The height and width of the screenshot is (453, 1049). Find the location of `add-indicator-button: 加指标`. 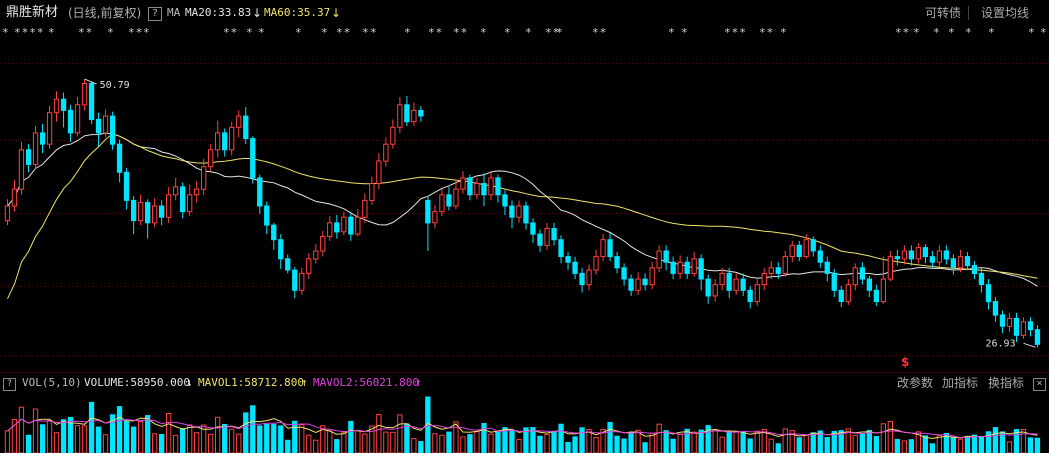

add-indicator-button: 加指标 is located at coordinates (960, 383).